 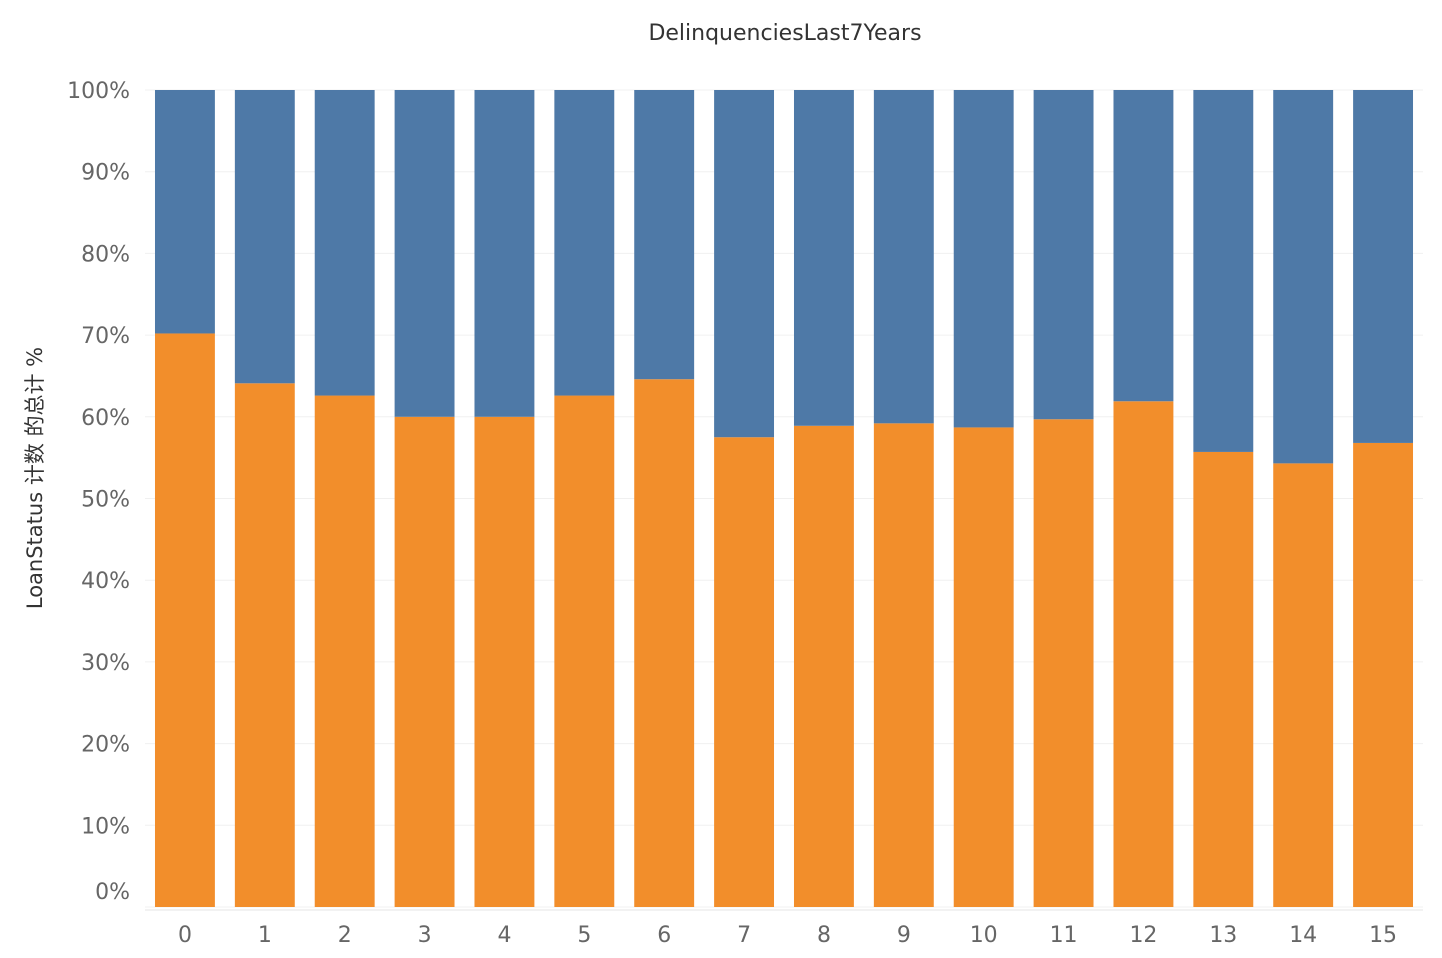 What do you see at coordinates (1143, 935) in the screenshot?
I see `x-tick-label: 12` at bounding box center [1143, 935].